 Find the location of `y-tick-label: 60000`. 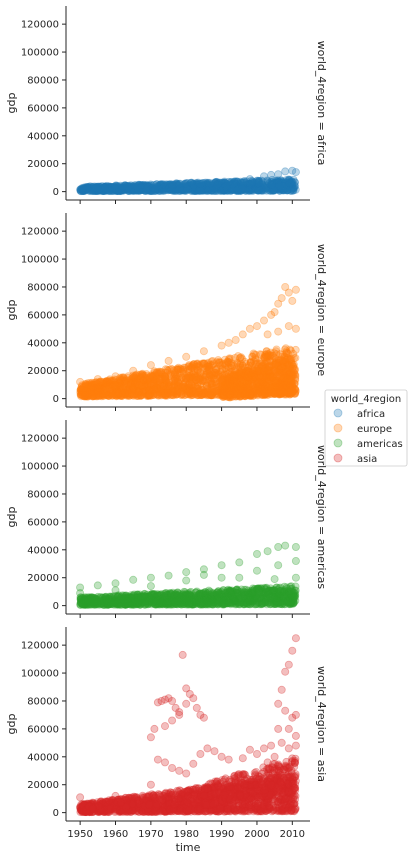

y-tick-label: 60000 is located at coordinates (43, 108).